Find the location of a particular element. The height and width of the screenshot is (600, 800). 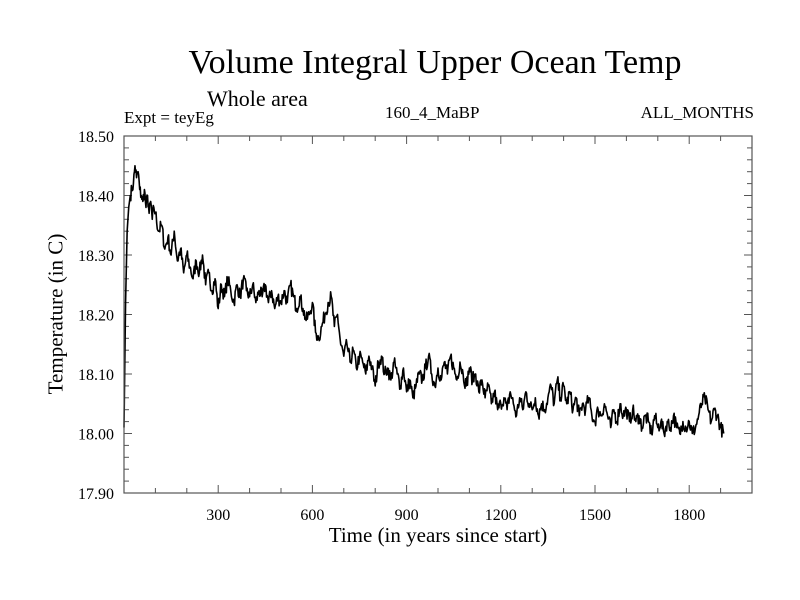

x-tick-label: 600 is located at coordinates (312, 515).